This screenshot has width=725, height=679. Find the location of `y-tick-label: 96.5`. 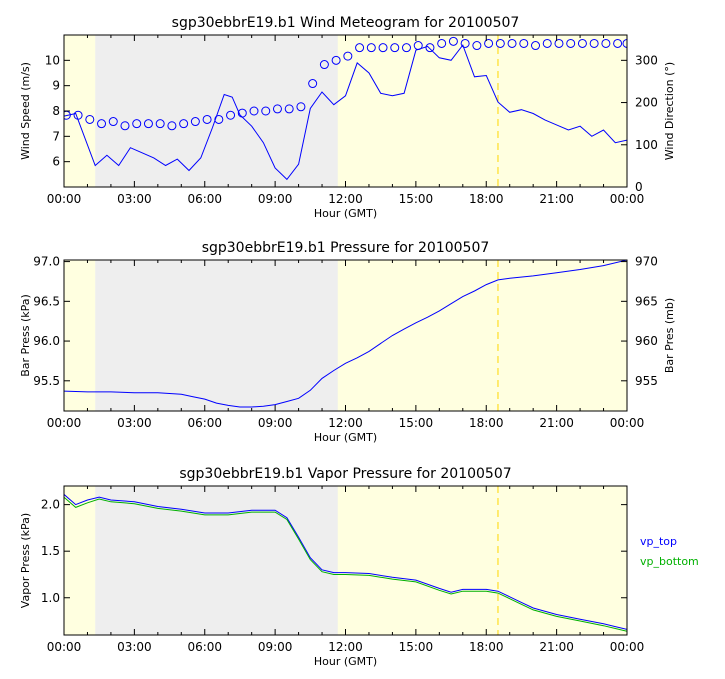

y-tick-label: 96.5 is located at coordinates (46, 301).